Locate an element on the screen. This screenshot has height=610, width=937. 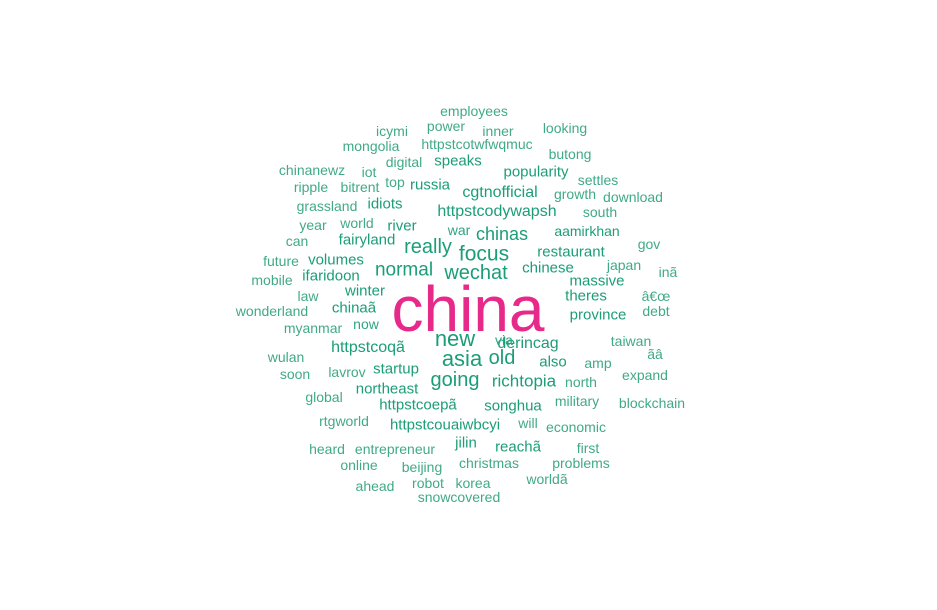
word-8: wechat is located at coordinates (476, 273).